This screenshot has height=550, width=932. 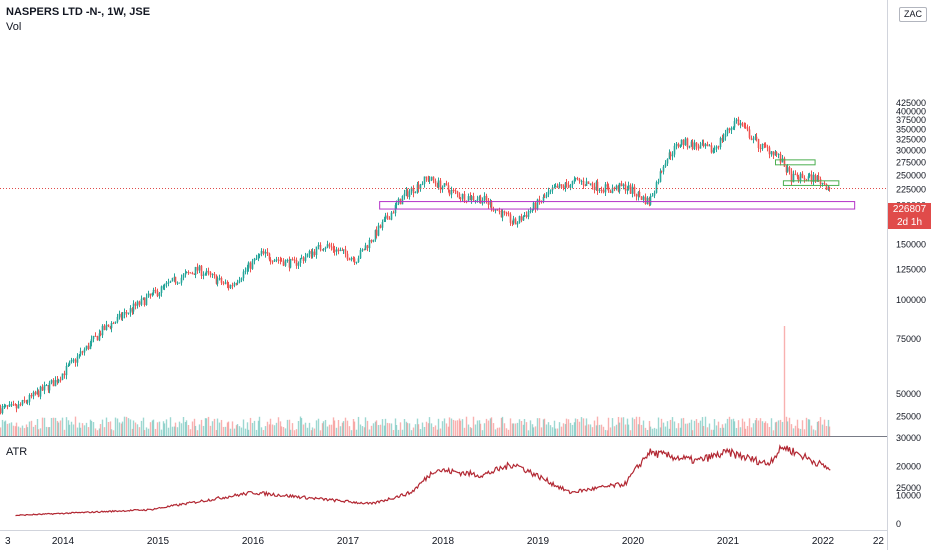 What do you see at coordinates (14, 27) in the screenshot?
I see `volume-legend: Vol` at bounding box center [14, 27].